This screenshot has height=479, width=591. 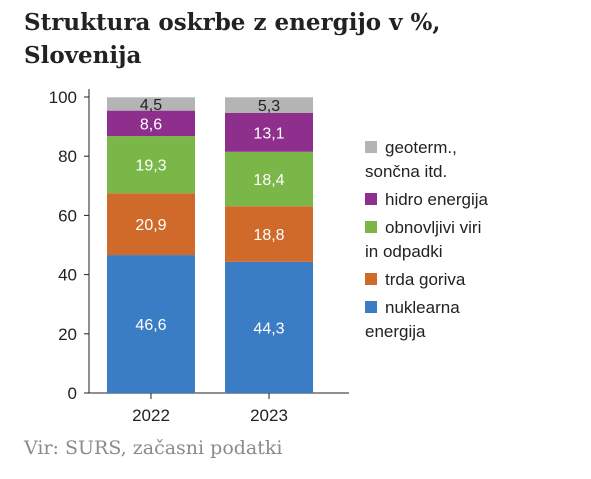 I want to click on data-label: 18,8, so click(x=268, y=235).